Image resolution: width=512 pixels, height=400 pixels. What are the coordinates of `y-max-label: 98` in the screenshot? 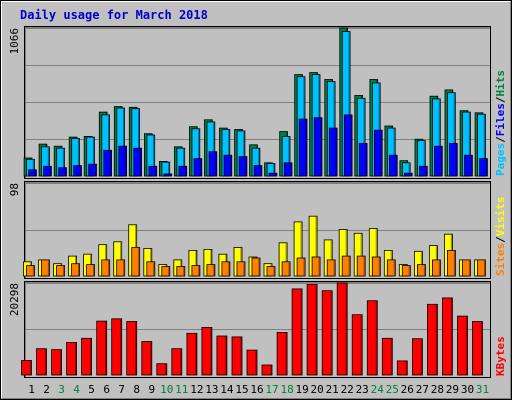 It's located at (14, 189).